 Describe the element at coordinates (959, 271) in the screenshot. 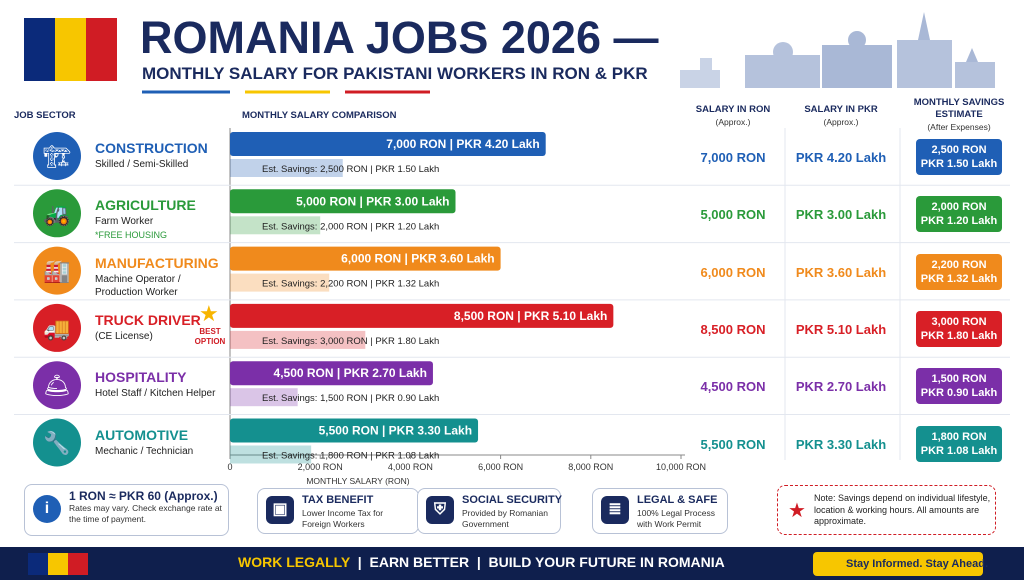

I see `savings-box: 2,200 RON PKR 1.32 Lakh` at that location.